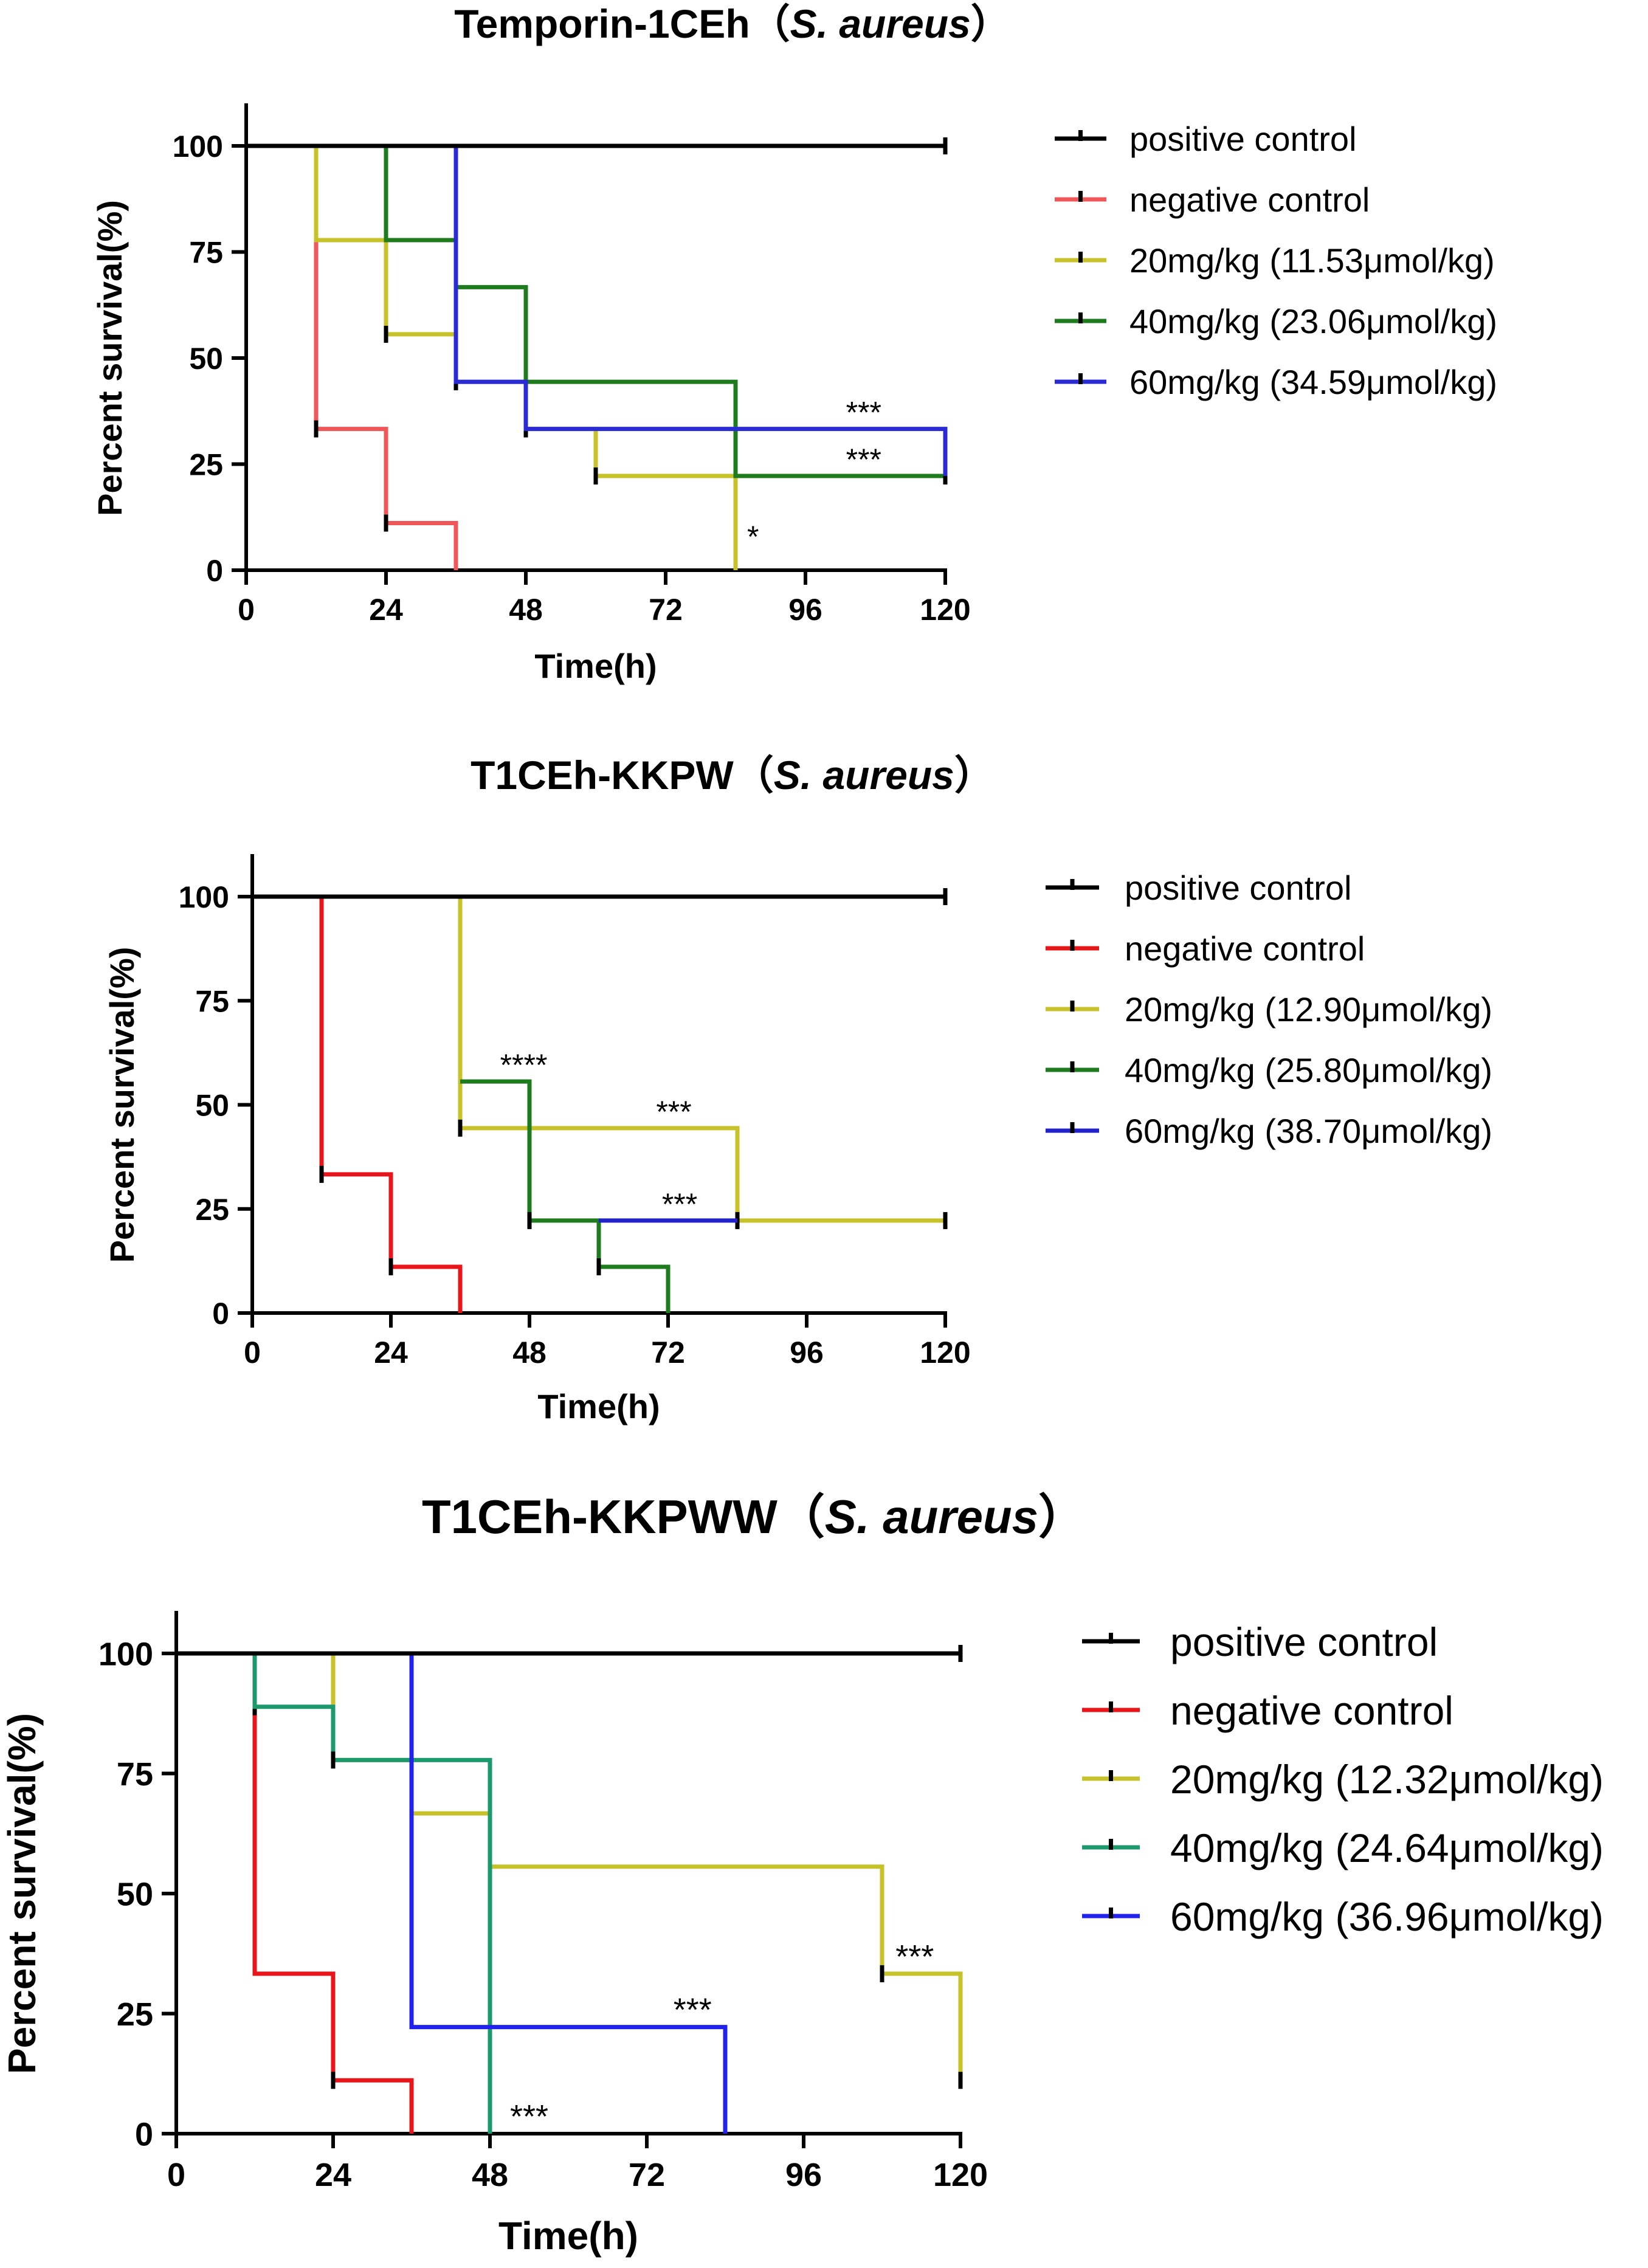 The width and height of the screenshot is (1648, 2268). What do you see at coordinates (602, 23) in the screenshot?
I see `chart-title-name: Temporin-1CEh` at bounding box center [602, 23].